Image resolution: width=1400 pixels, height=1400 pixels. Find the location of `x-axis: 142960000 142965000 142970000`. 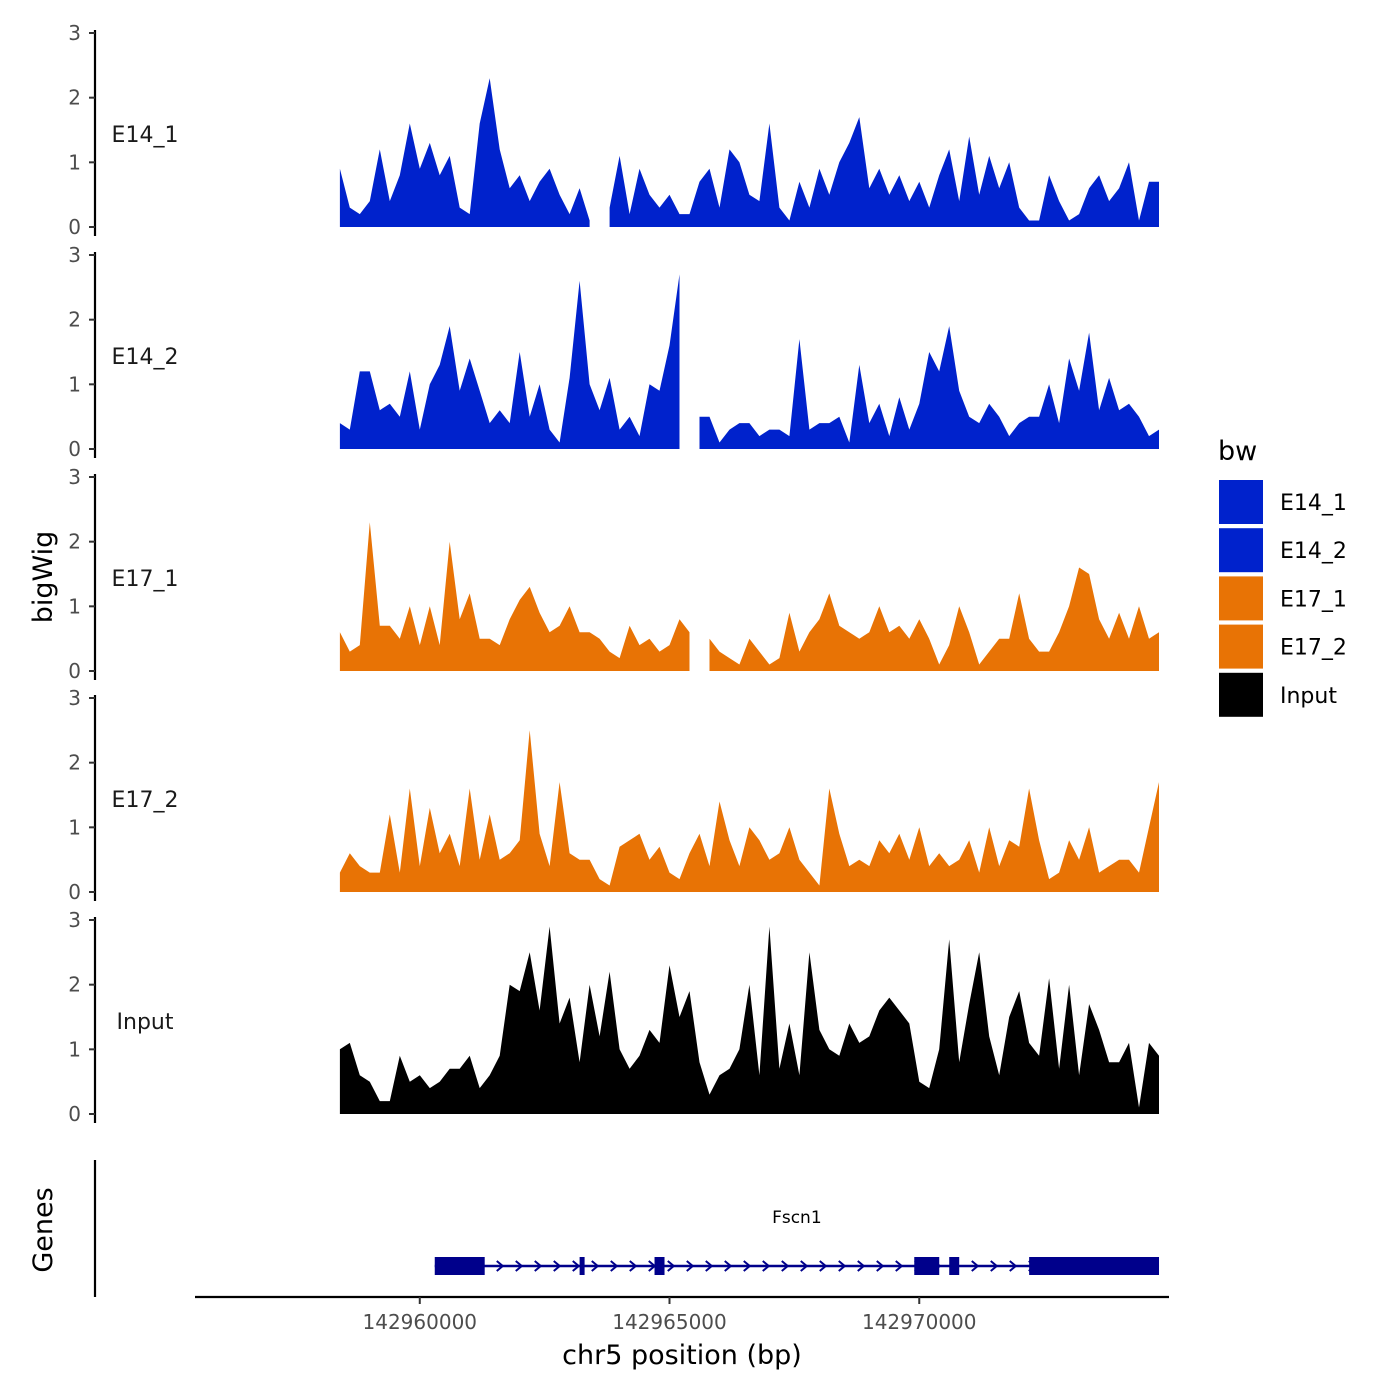

x-axis: 142960000 142965000 142970000 is located at coordinates (682, 1314).